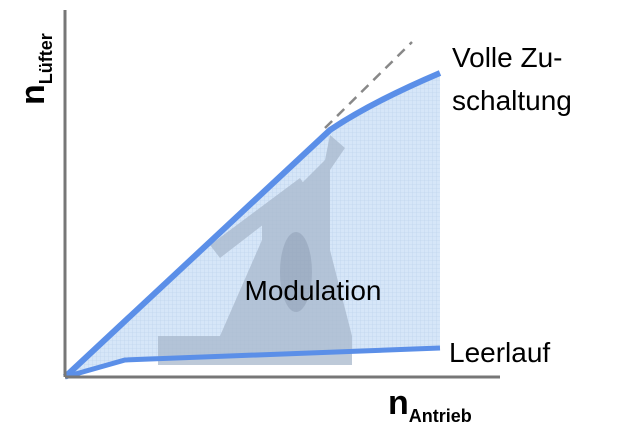 The image size is (626, 431). Describe the element at coordinates (35, 69) in the screenshot. I see `y-axis-label: nLüfter` at that location.